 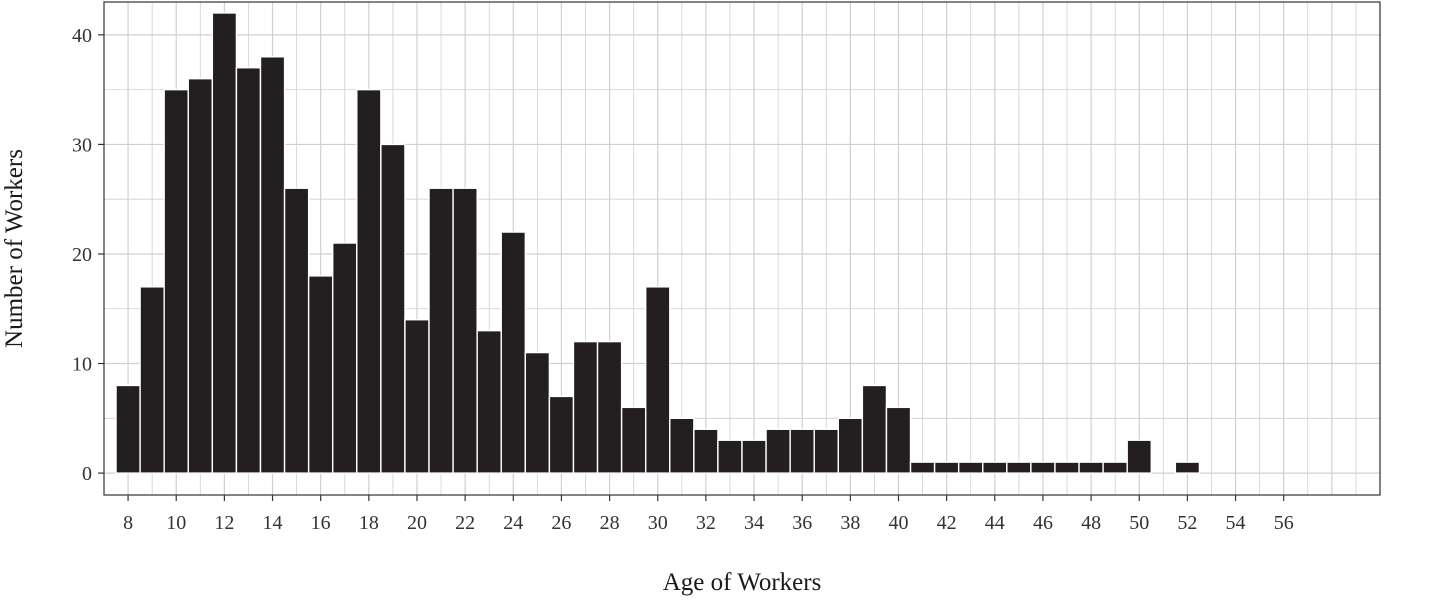 I want to click on x-tick-label: 16, so click(x=321, y=523).